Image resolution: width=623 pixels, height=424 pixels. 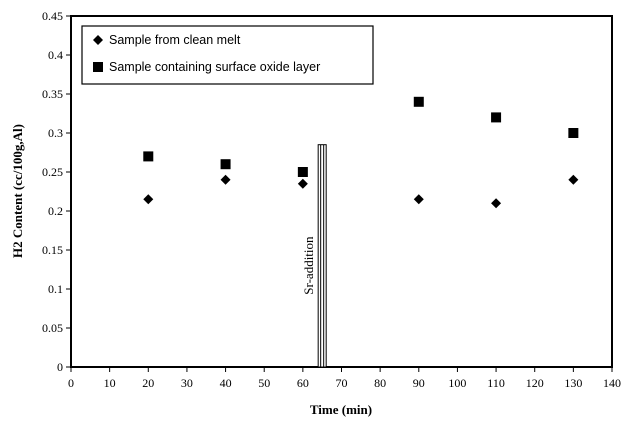 I want to click on x-tick-label: 100, so click(x=457, y=383).